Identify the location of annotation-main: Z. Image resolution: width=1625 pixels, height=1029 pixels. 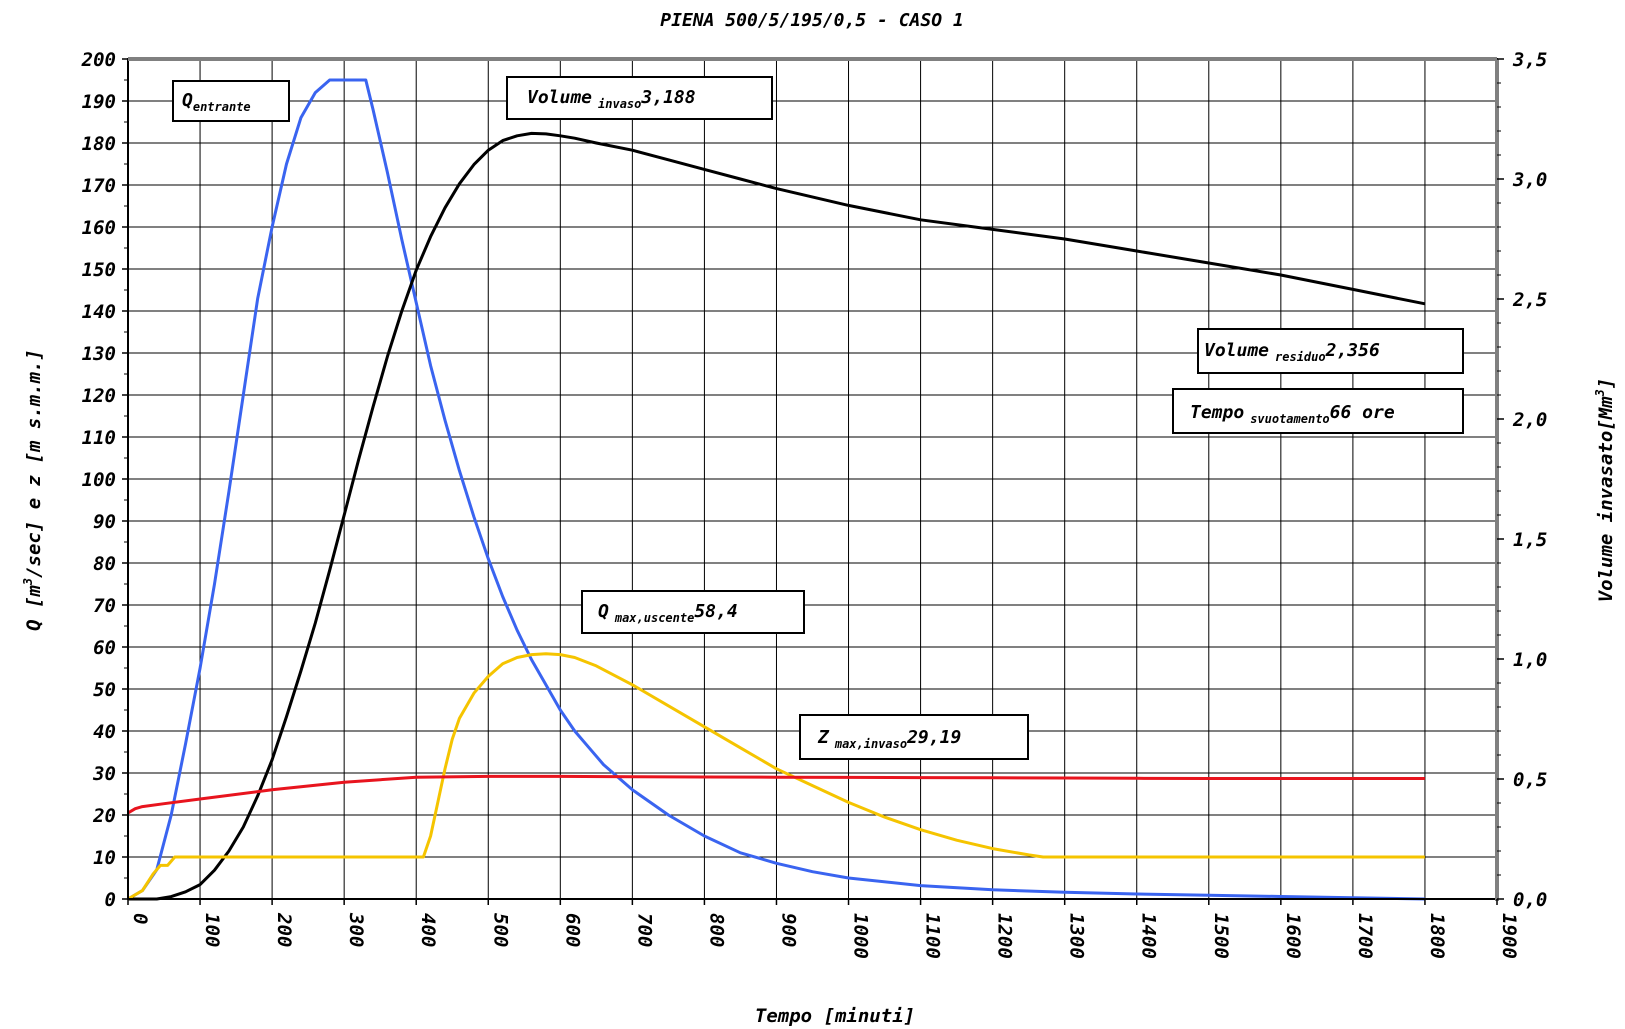
(823, 737).